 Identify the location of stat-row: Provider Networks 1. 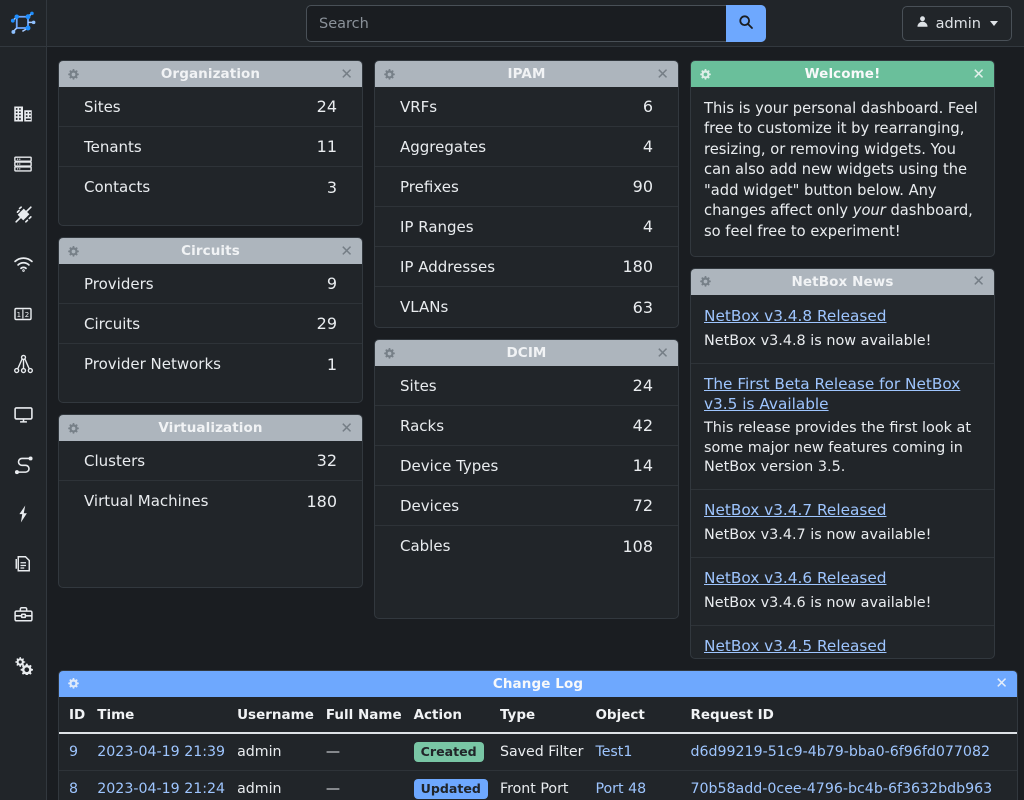
(210, 364).